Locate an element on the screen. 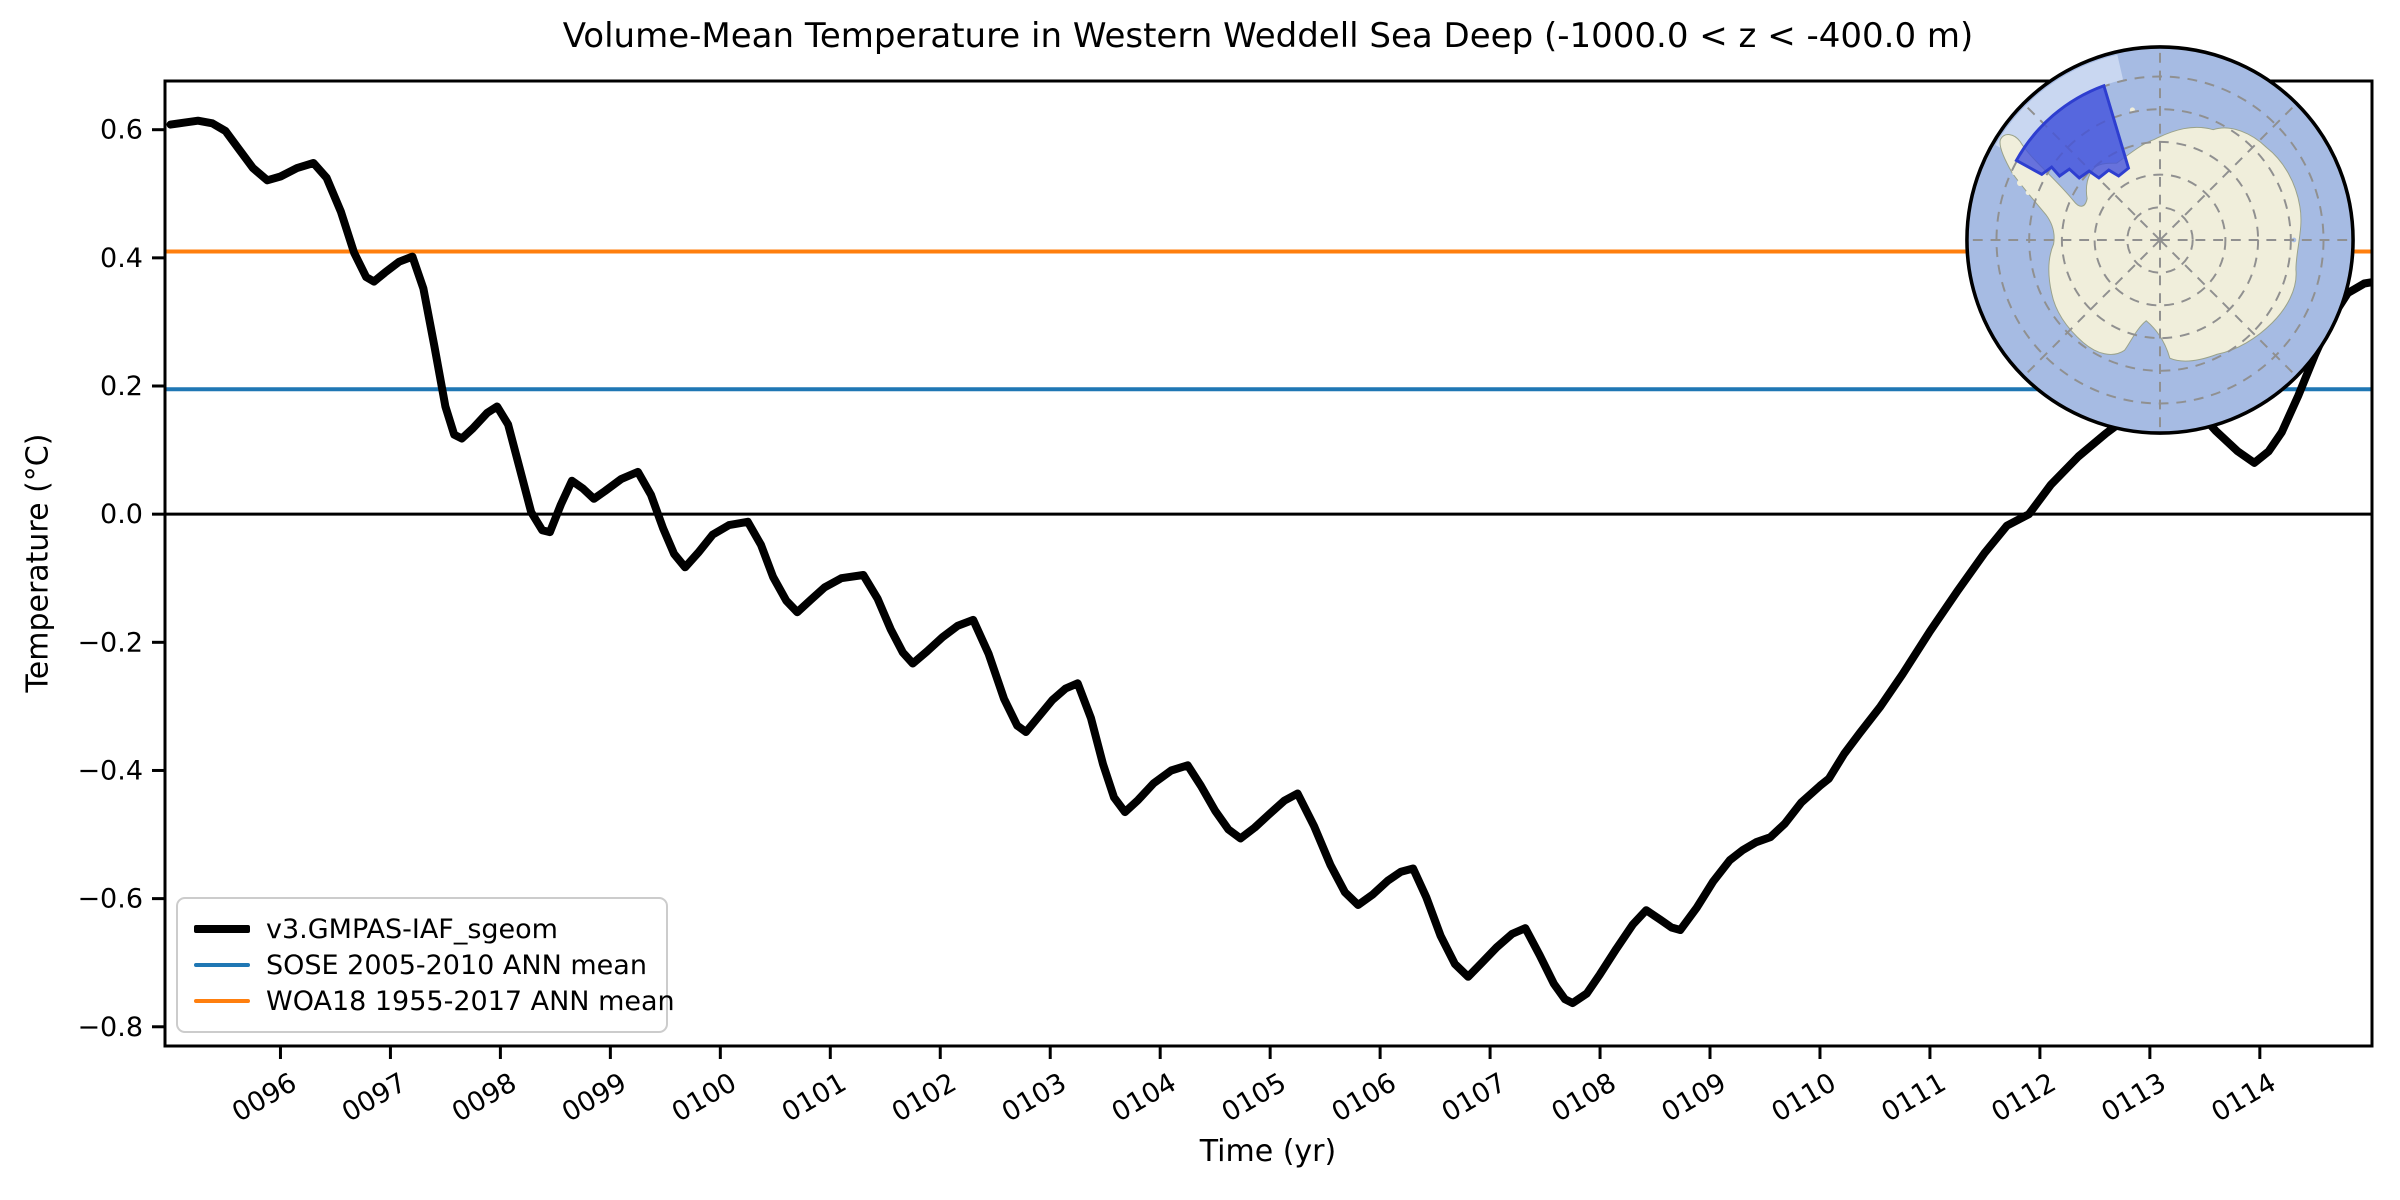  x-tick-label: 0097 is located at coordinates (374, 1097).